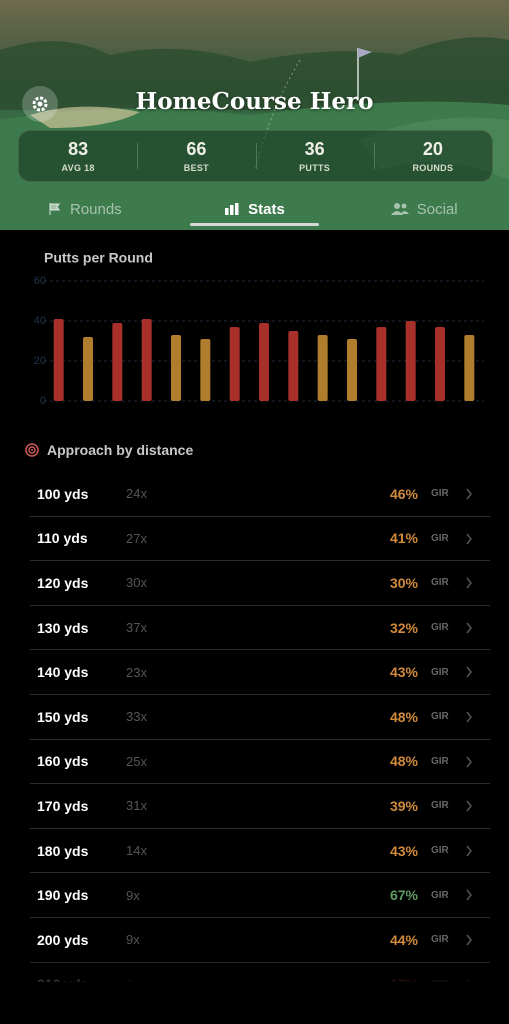  I want to click on approach-row: 100 yds 24x 46% GIR, so click(260, 494).